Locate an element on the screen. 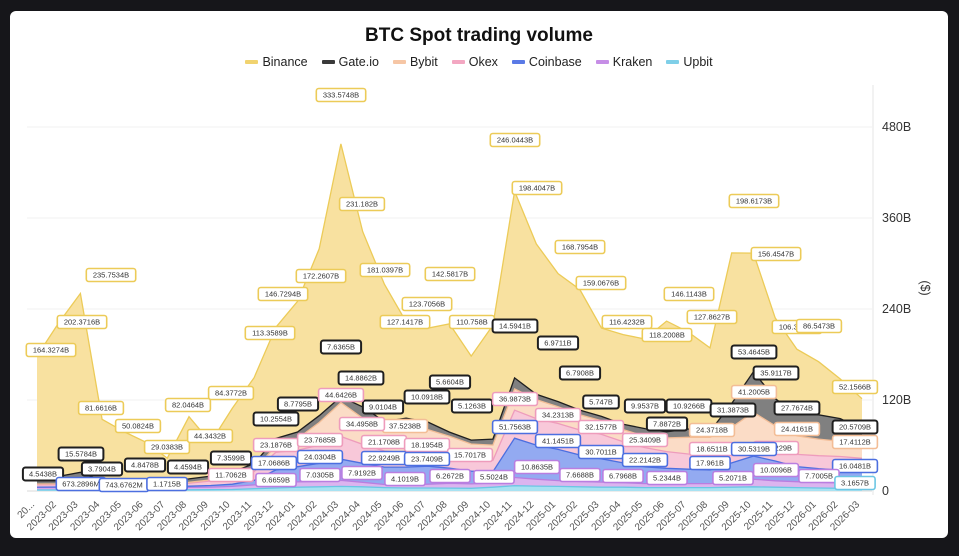  svg-text: 6.7908B is located at coordinates (580, 373).